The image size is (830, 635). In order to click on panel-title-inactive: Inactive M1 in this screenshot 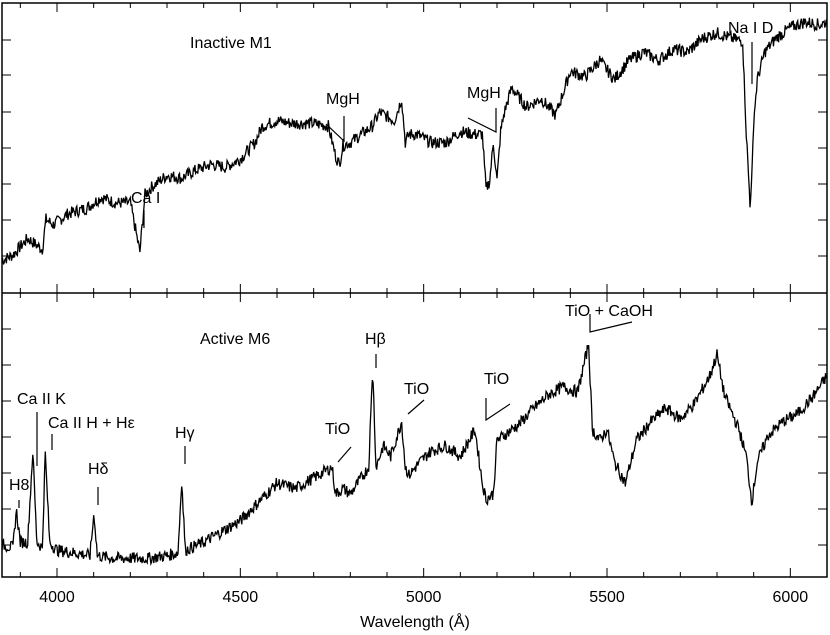, I will do `click(231, 43)`.